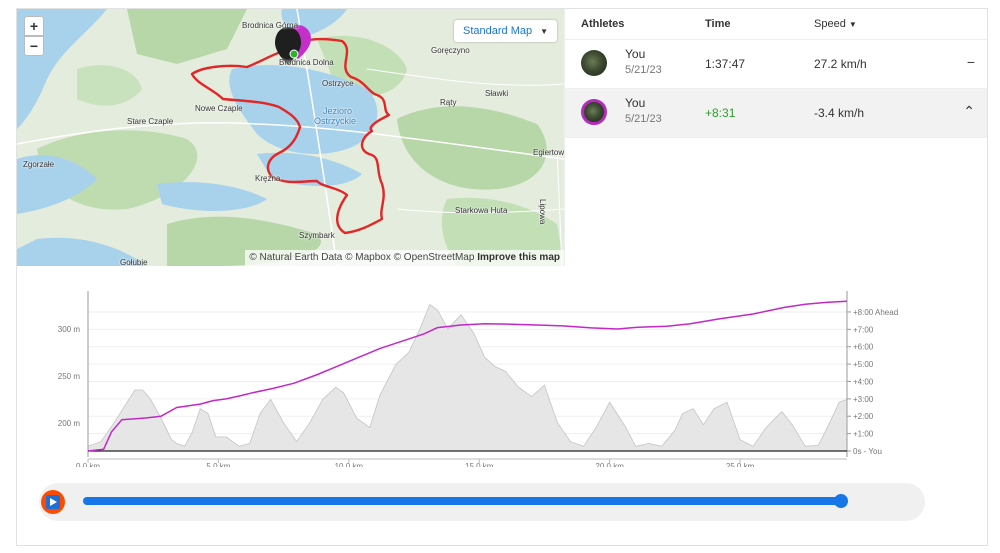  What do you see at coordinates (134, 262) in the screenshot?
I see `place-label: Gołubie` at bounding box center [134, 262].